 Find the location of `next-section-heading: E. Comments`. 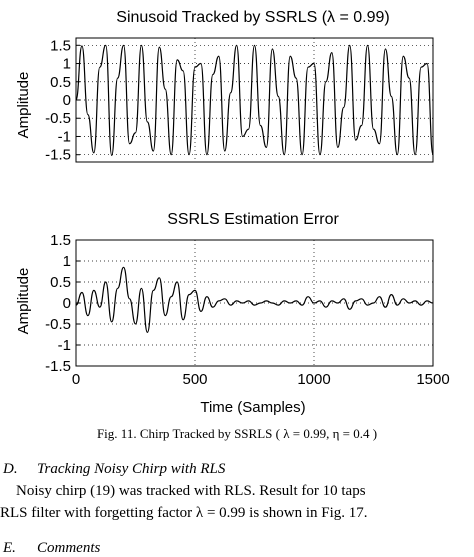

next-section-heading: E. Comments is located at coordinates (51, 548).